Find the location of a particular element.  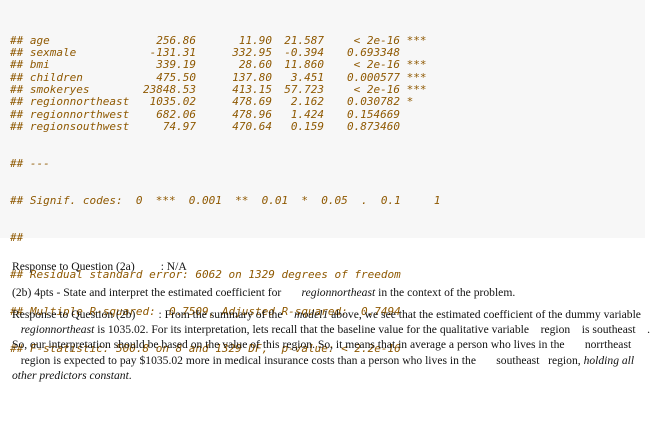

coef-estimate: 475.50 is located at coordinates (176, 77).